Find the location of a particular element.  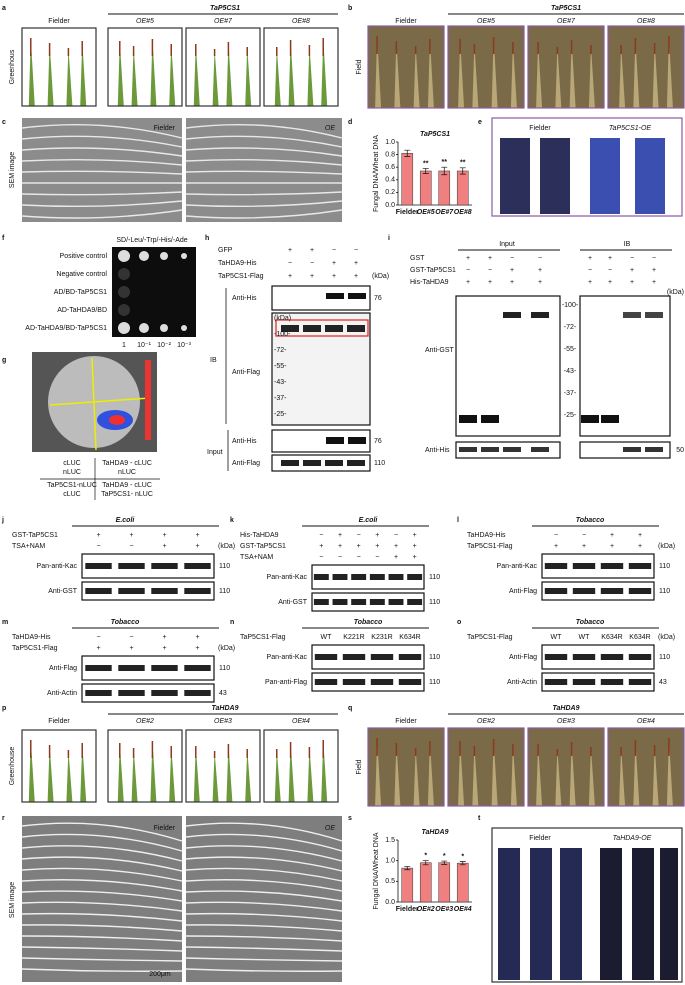

line-label: OE#4 is located at coordinates (646, 721).